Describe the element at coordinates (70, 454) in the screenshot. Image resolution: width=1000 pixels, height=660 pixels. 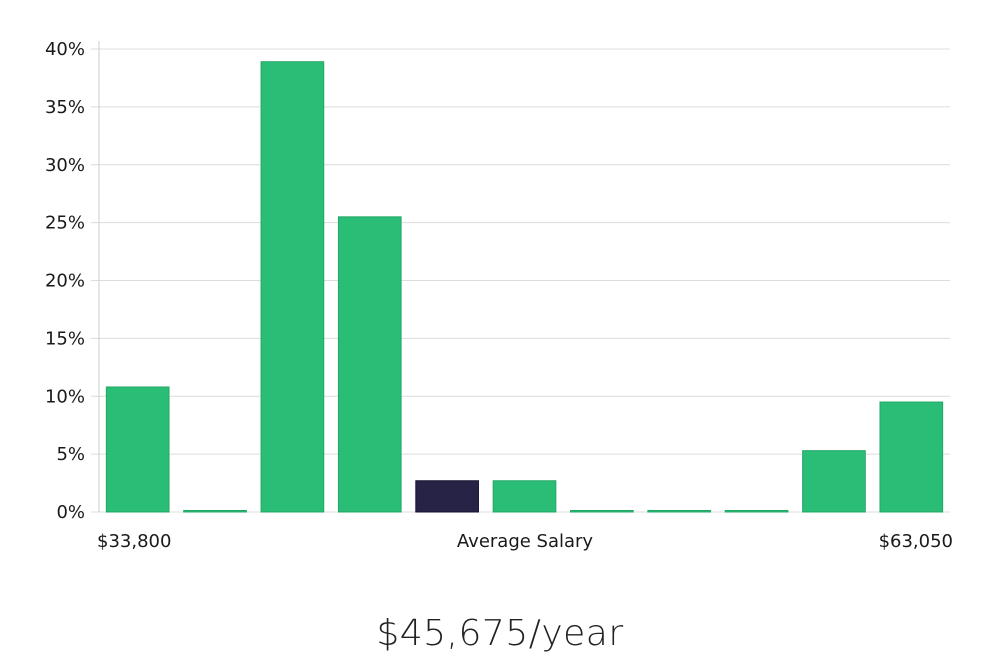
I see `y-tick-label: 5%` at that location.